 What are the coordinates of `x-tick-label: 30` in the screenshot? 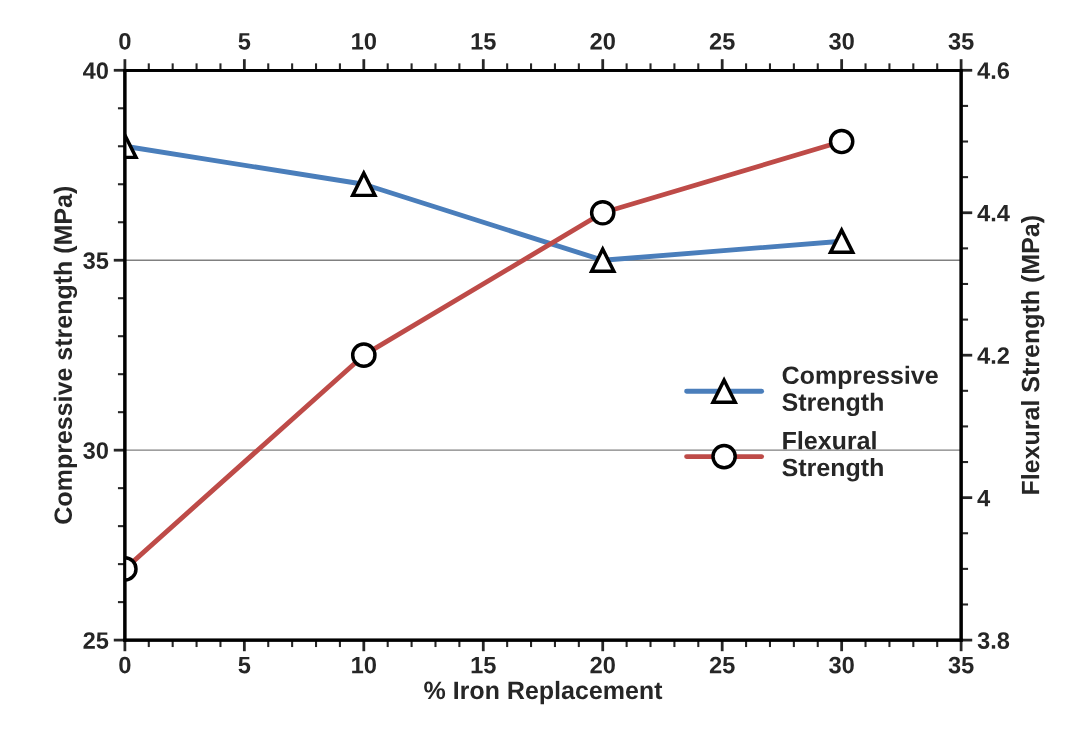 It's located at (841, 665).